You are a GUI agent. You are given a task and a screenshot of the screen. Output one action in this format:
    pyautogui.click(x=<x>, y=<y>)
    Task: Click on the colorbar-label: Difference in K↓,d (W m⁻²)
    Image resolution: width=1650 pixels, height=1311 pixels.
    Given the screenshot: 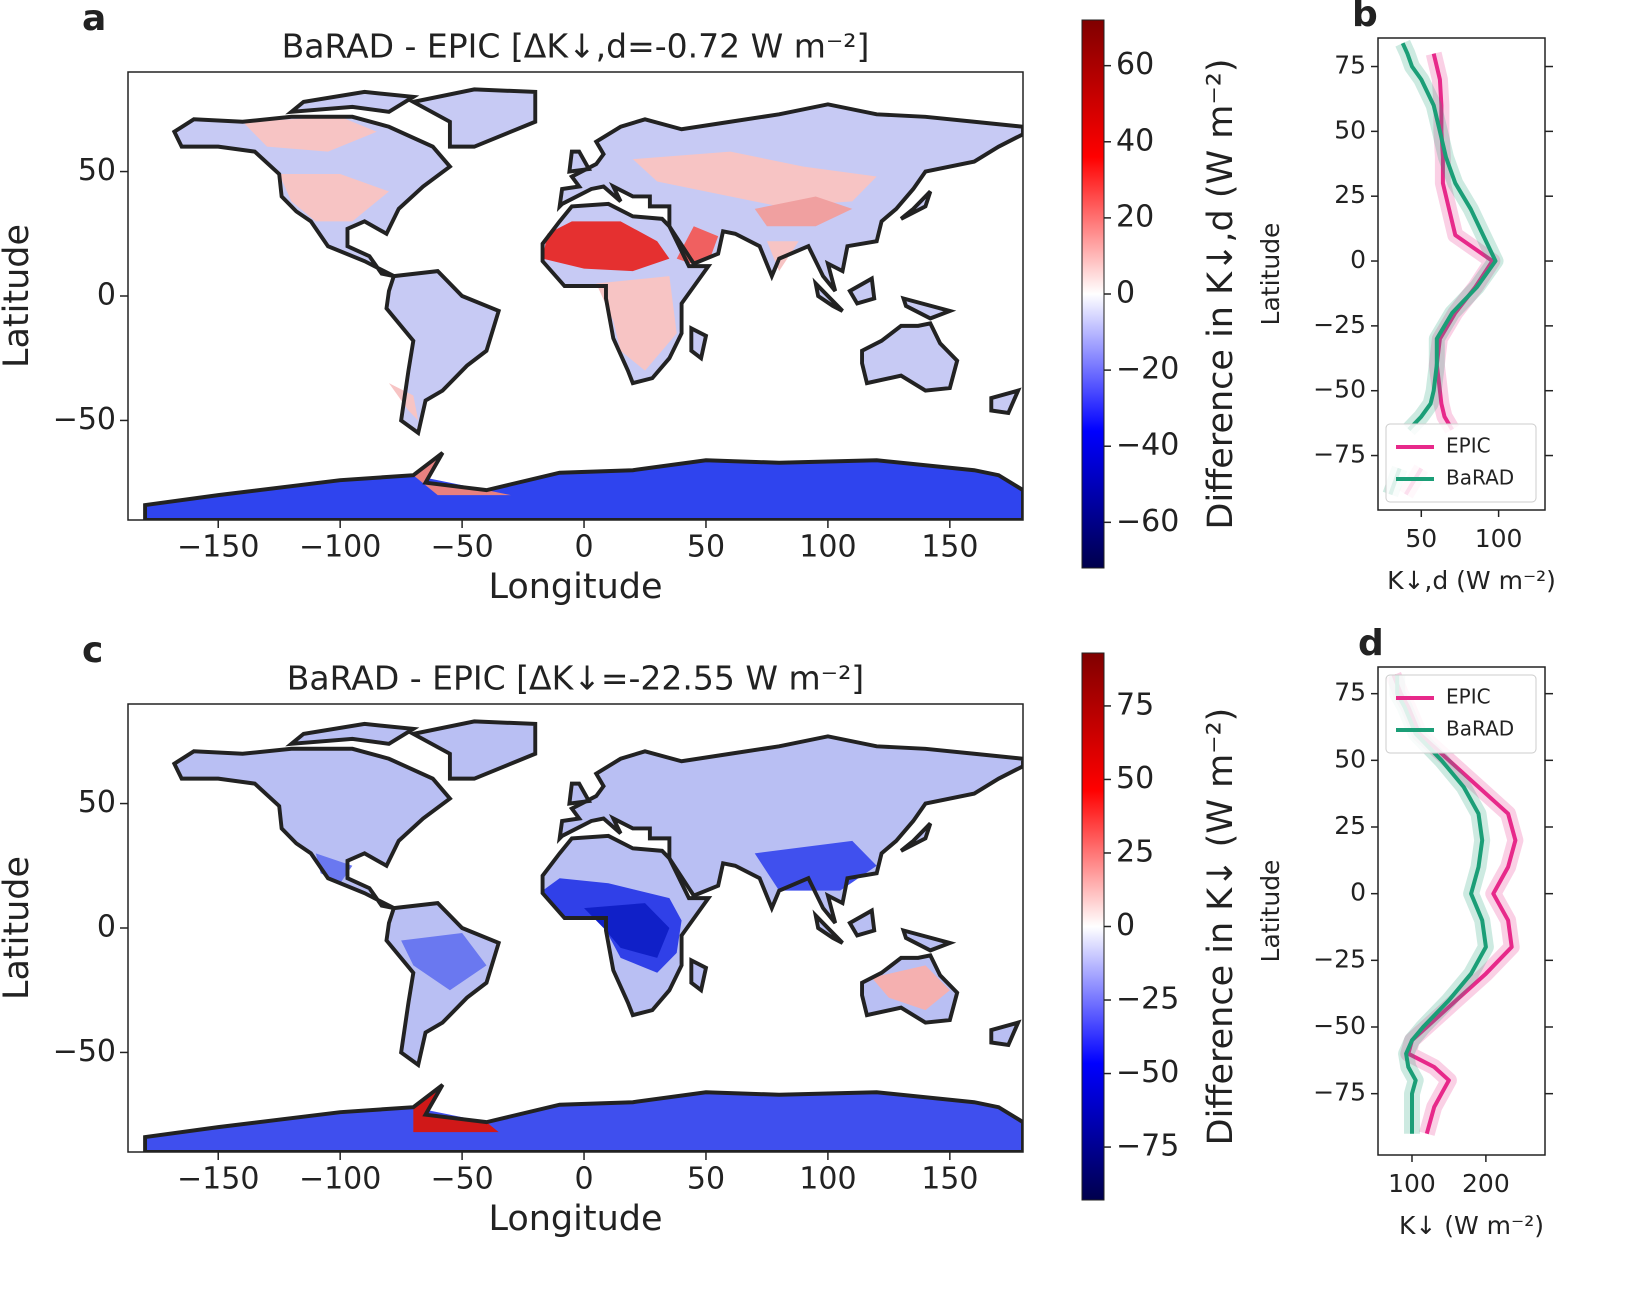 What is the action you would take?
    pyautogui.click(x=1221, y=294)
    